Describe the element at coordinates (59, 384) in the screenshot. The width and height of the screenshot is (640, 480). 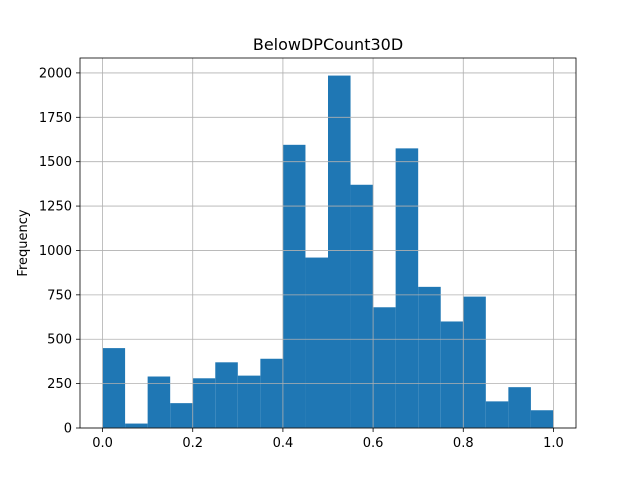
I see `y-tick-label-1: 250` at that location.